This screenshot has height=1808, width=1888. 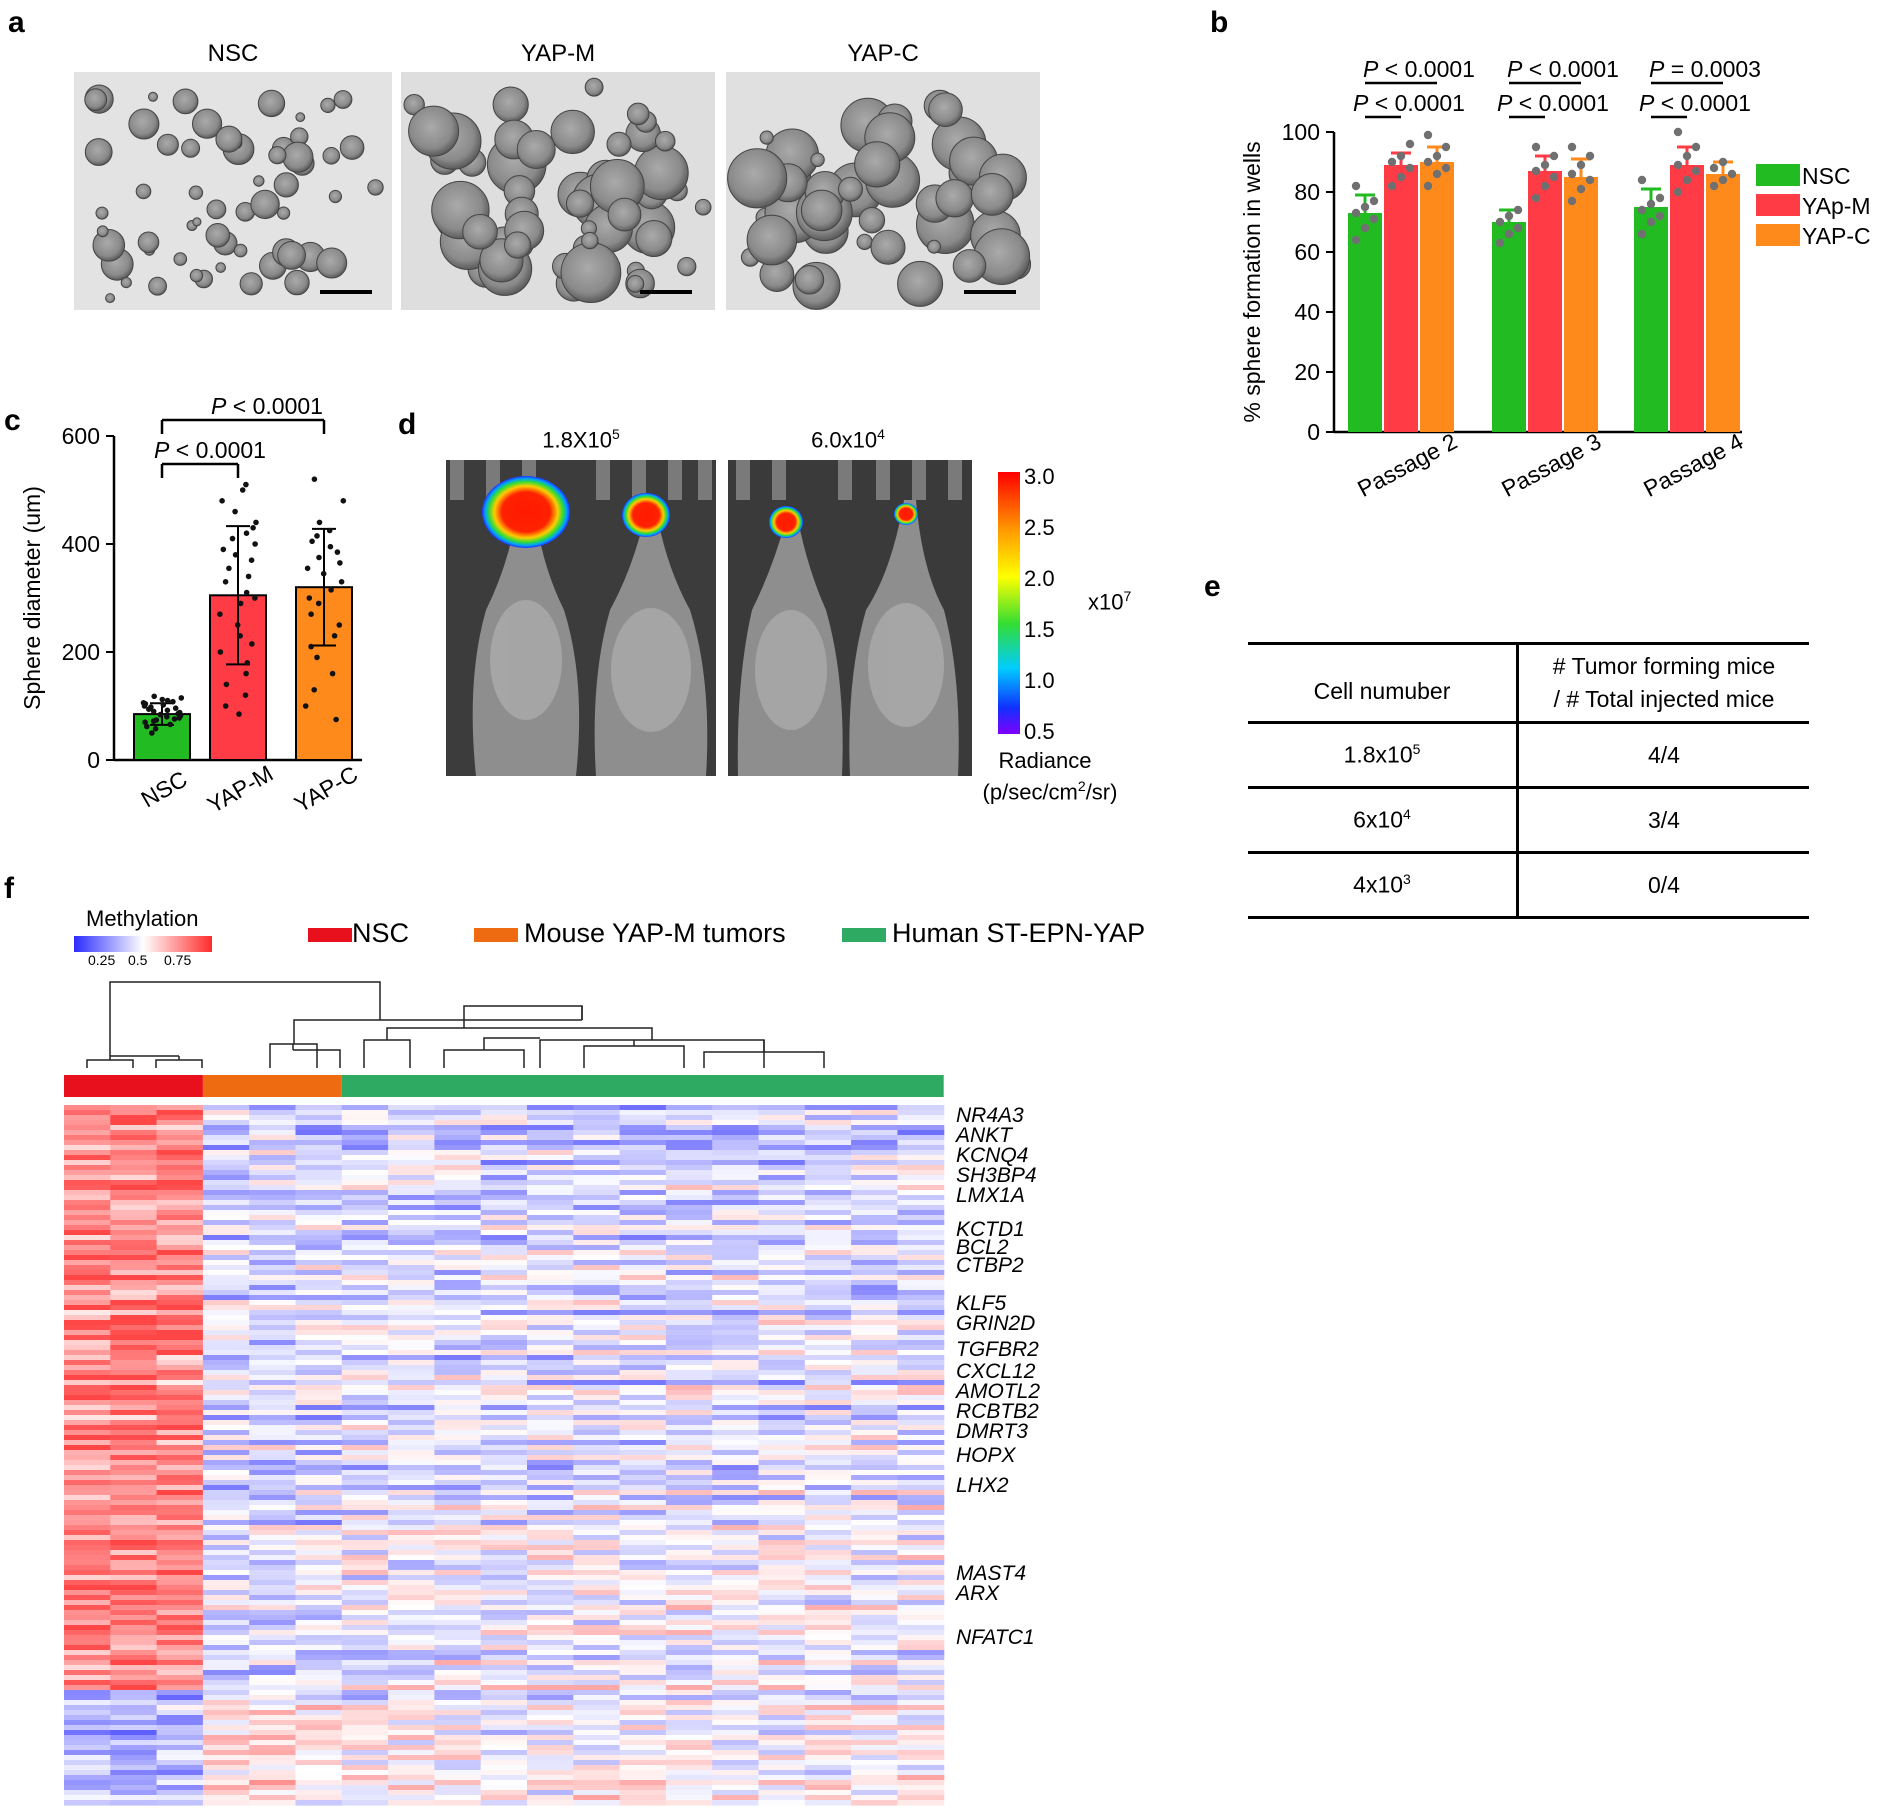 I want to click on bar, so click(x=1401, y=298).